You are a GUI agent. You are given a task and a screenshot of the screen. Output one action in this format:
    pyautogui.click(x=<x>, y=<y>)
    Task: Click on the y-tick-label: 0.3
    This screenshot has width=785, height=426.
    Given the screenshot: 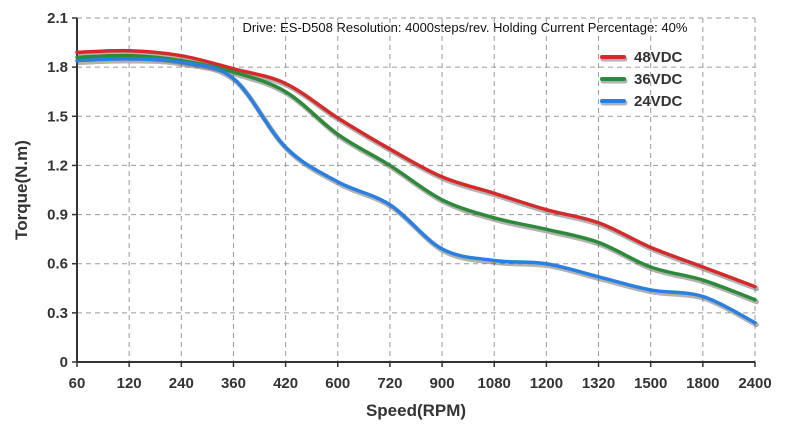 What is the action you would take?
    pyautogui.click(x=57, y=313)
    